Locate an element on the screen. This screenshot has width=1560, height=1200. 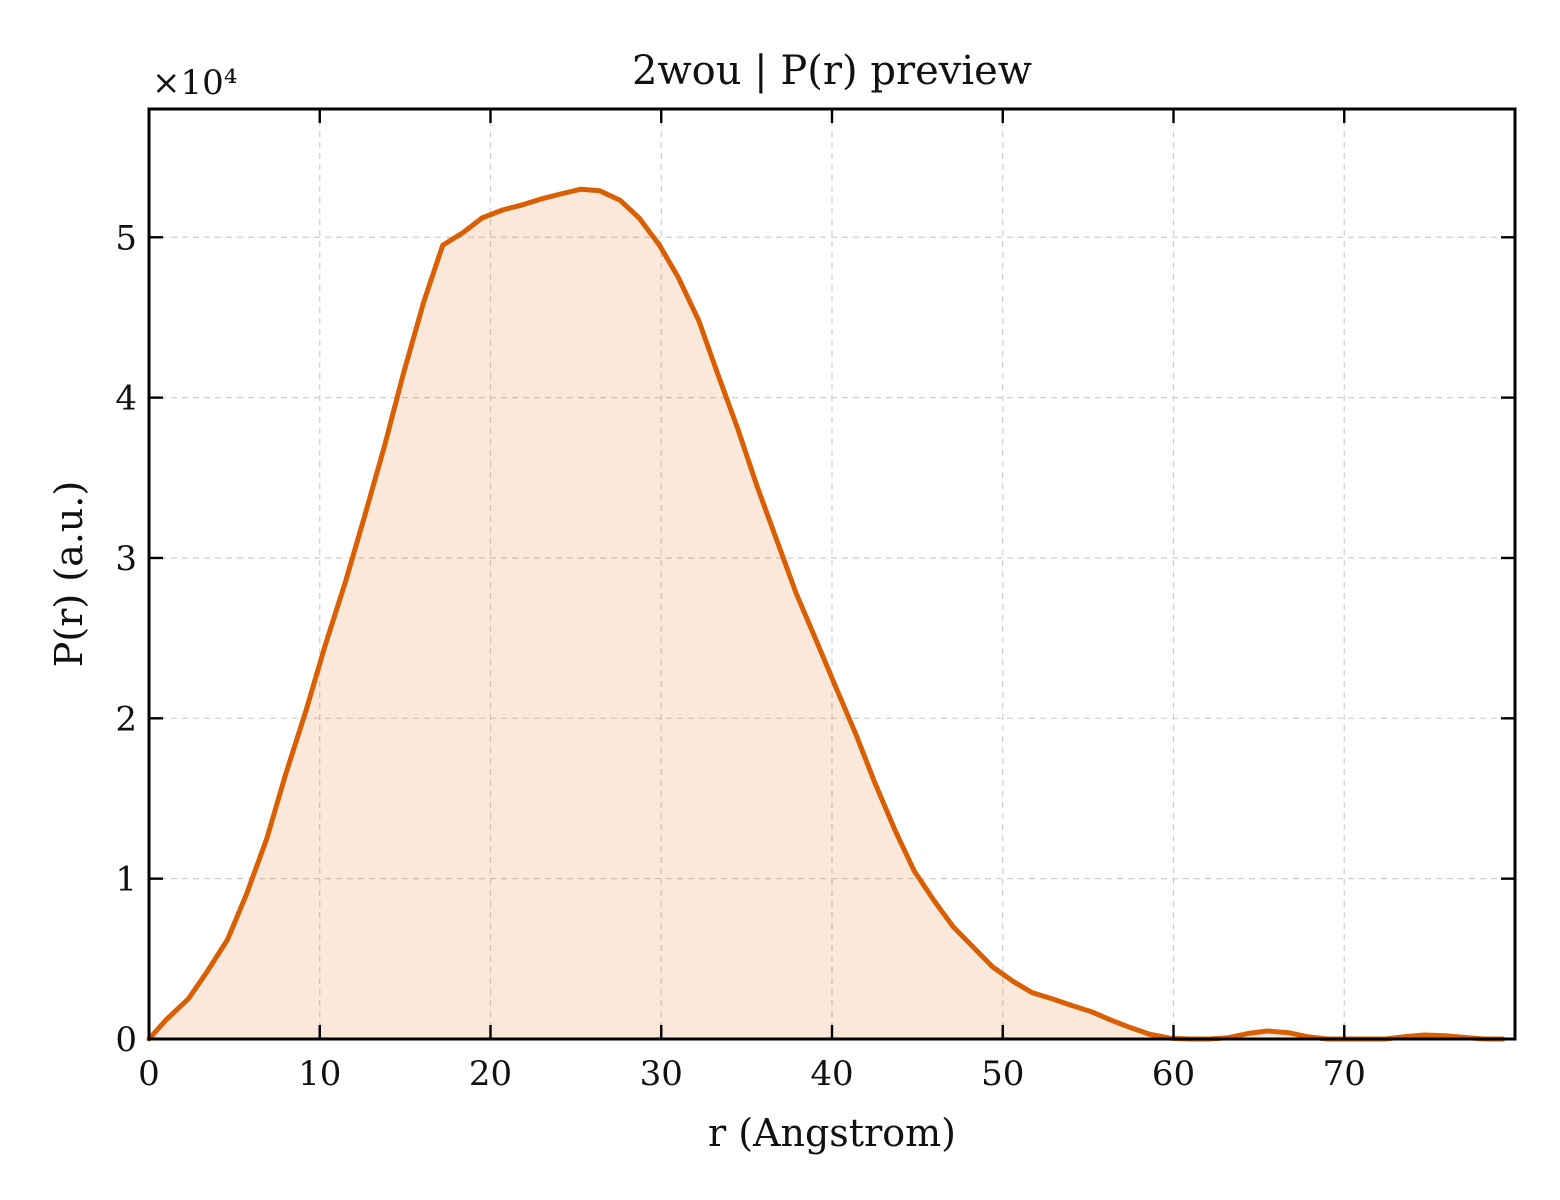
x-tick-label: 20 is located at coordinates (490, 1074).